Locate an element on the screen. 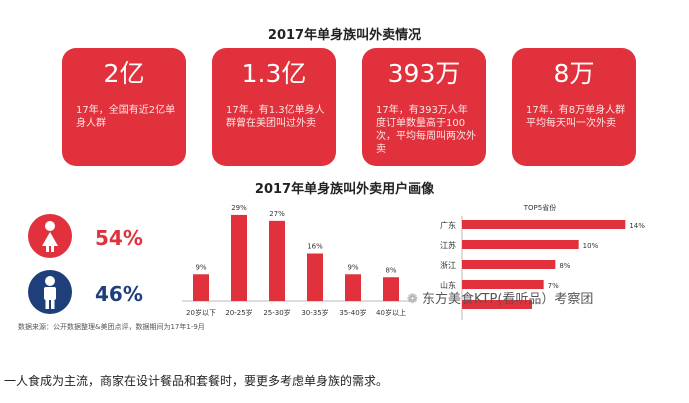 Image resolution: width=689 pixels, height=403 pixels. female-icon is located at coordinates (50, 236).